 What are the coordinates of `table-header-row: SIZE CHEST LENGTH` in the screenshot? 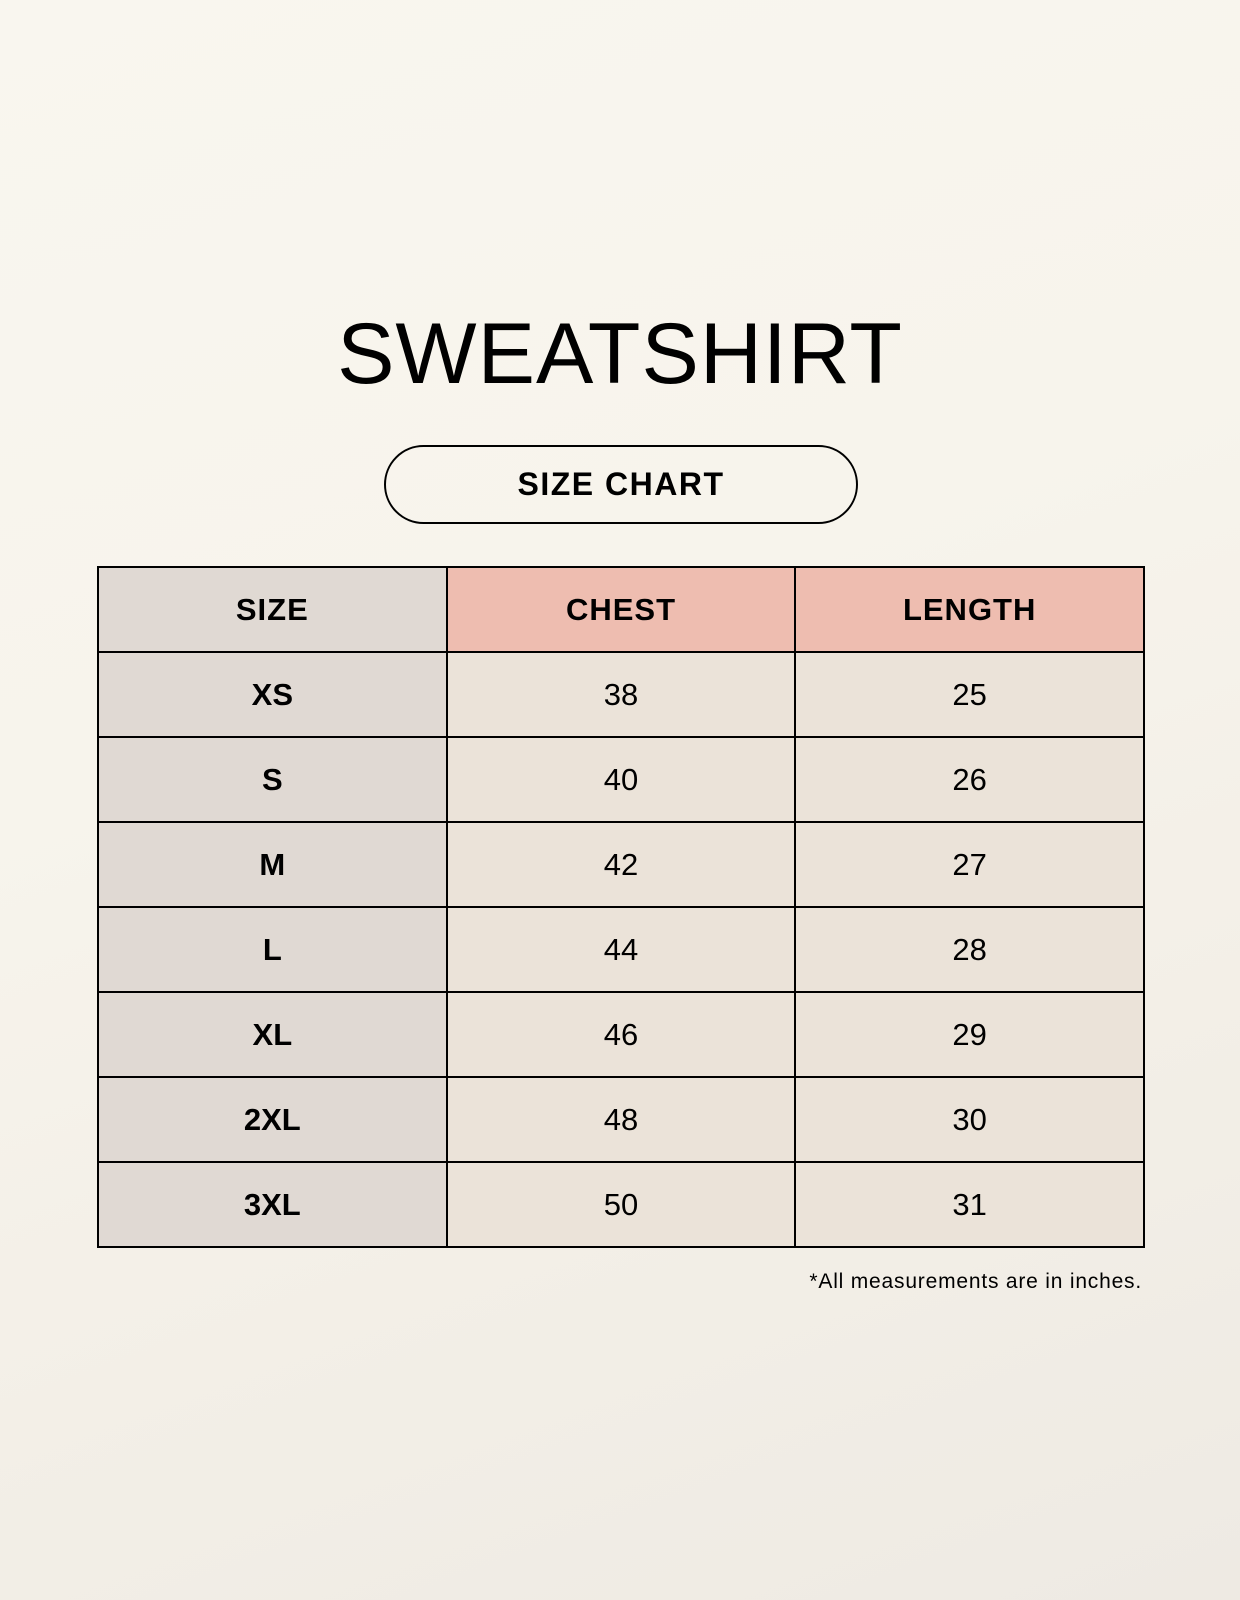 It's located at (621, 609).